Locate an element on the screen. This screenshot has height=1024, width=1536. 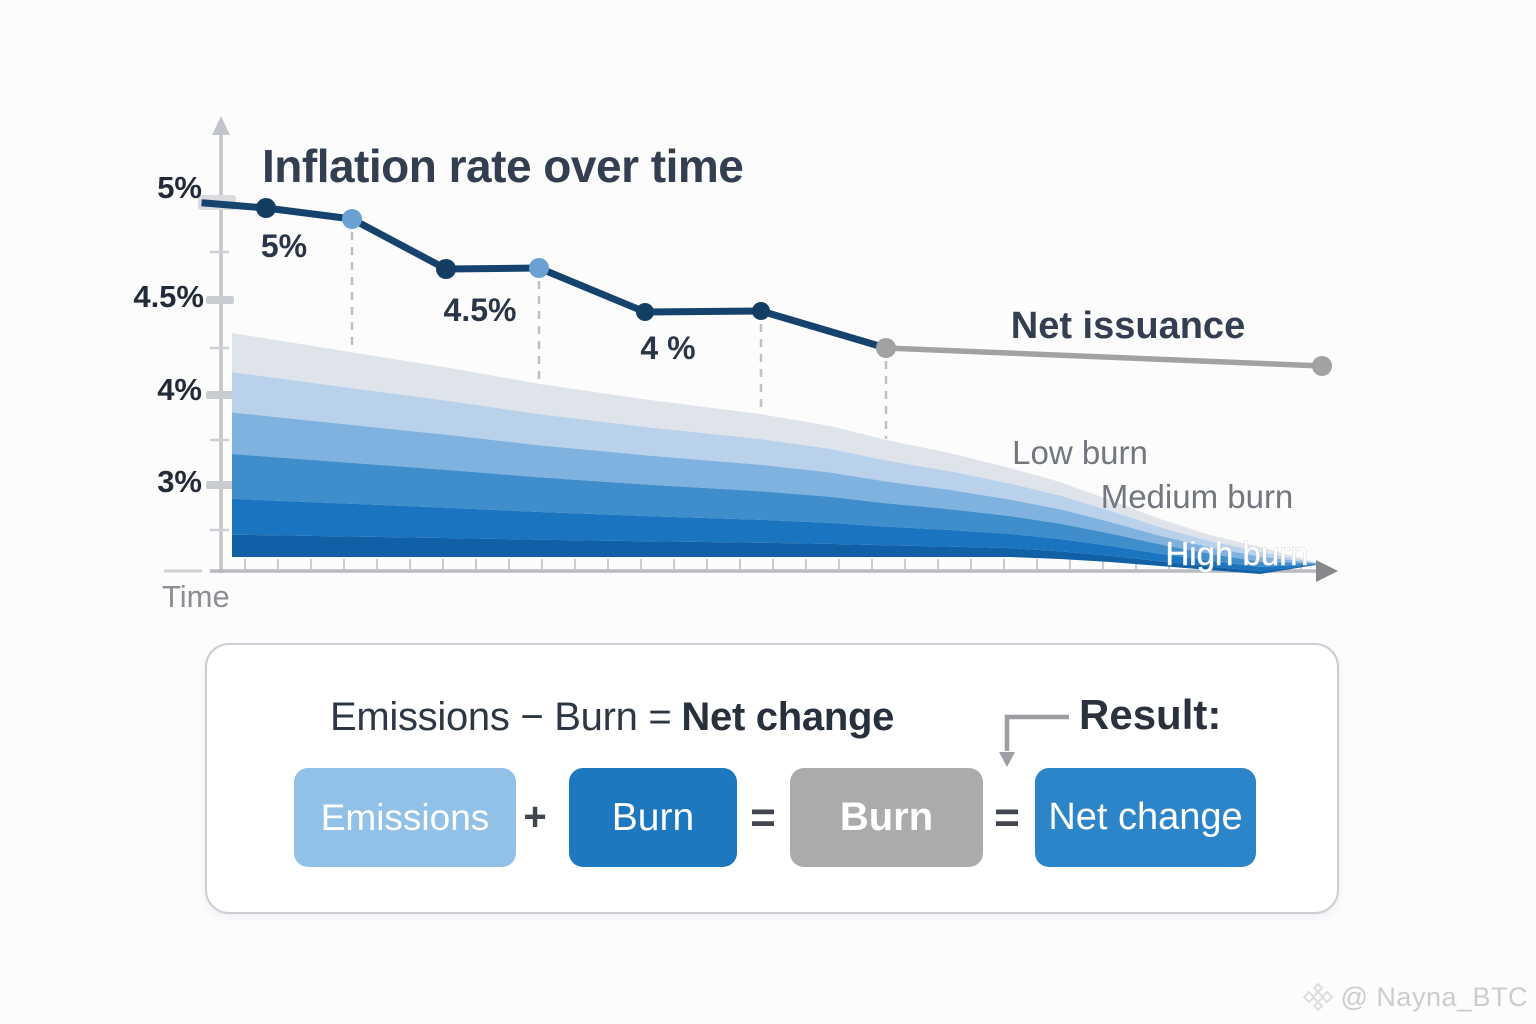
plus-operator: + is located at coordinates (535, 817).